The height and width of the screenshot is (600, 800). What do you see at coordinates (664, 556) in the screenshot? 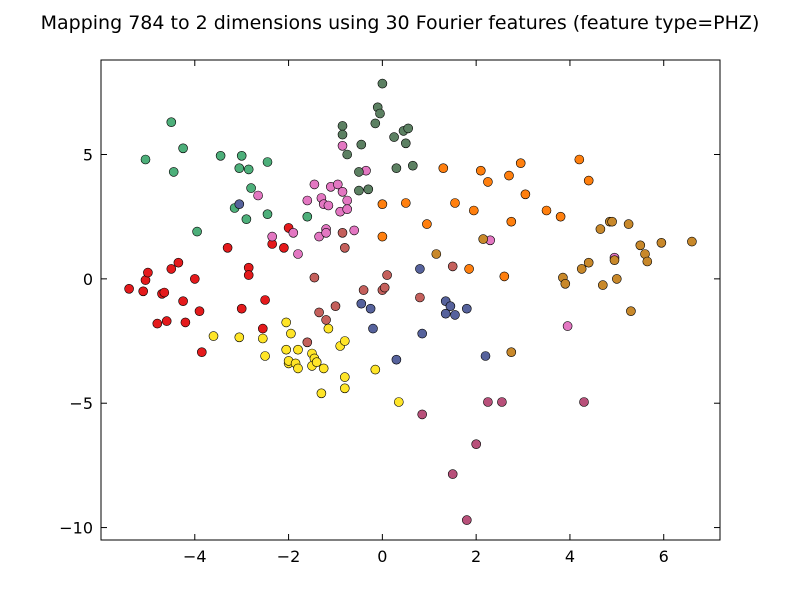
I see `x-tick-label: 6` at bounding box center [664, 556].